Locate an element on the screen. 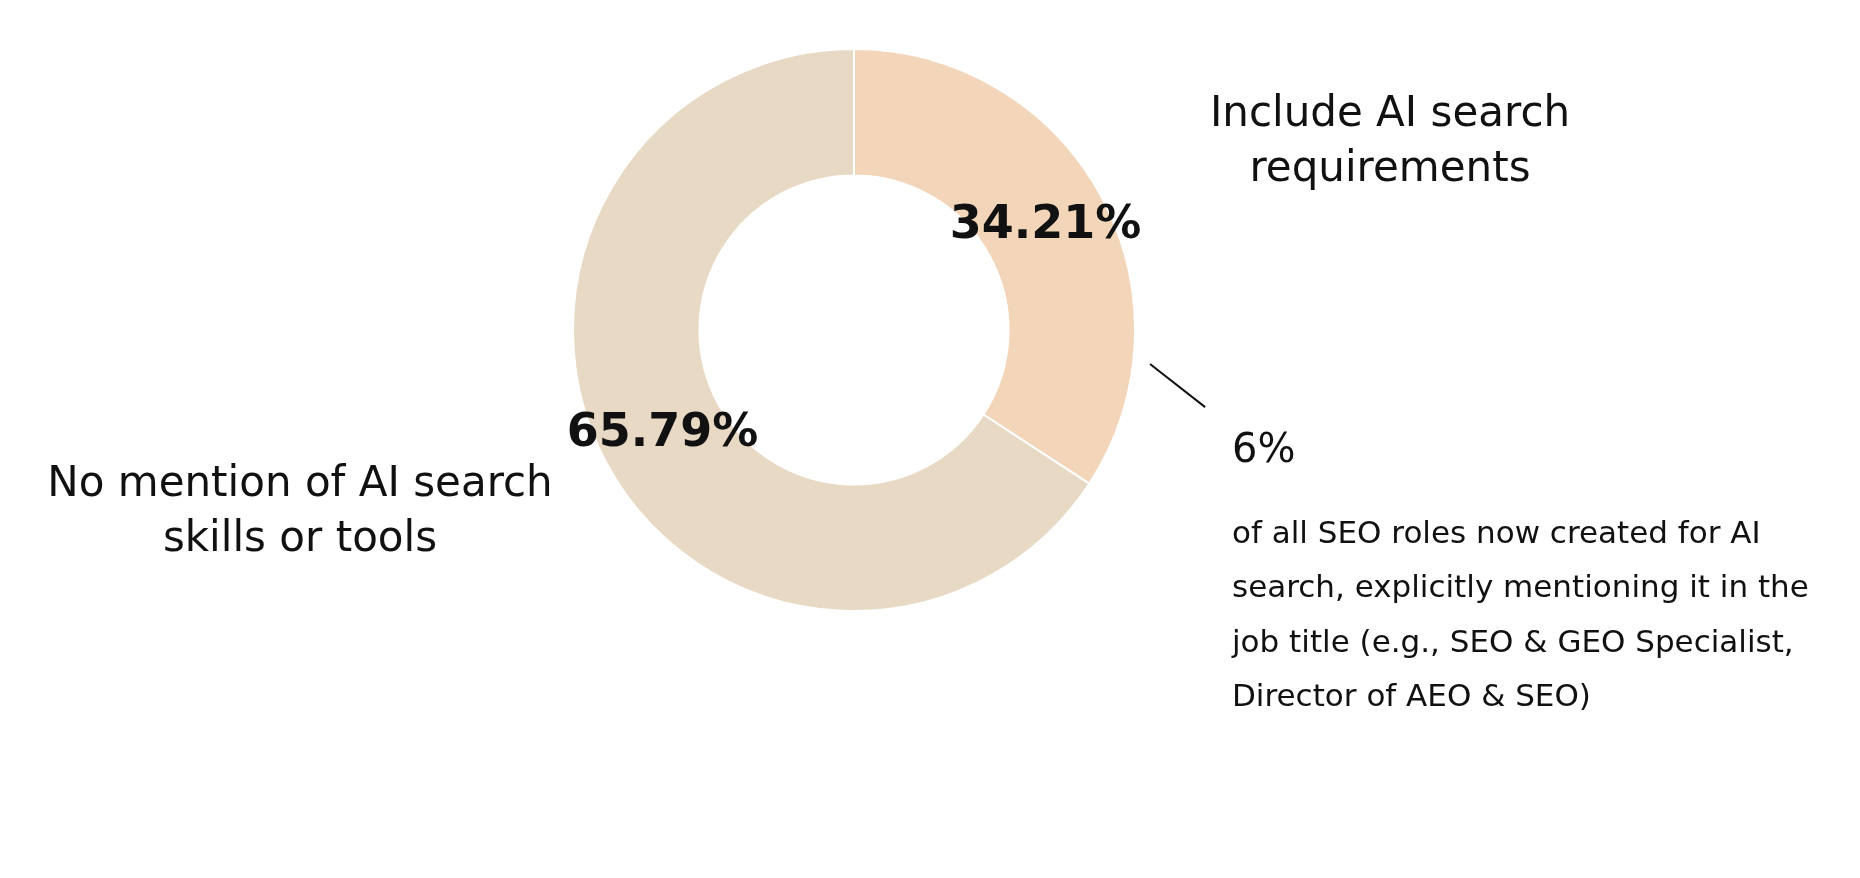 The width and height of the screenshot is (1860, 878). text: of all SEO roles now created for AI search, explicitly mentioning it in the job title (e.g., SEO & GEO Specialist, Director of AEO & SEO) is located at coordinates (1521, 614).